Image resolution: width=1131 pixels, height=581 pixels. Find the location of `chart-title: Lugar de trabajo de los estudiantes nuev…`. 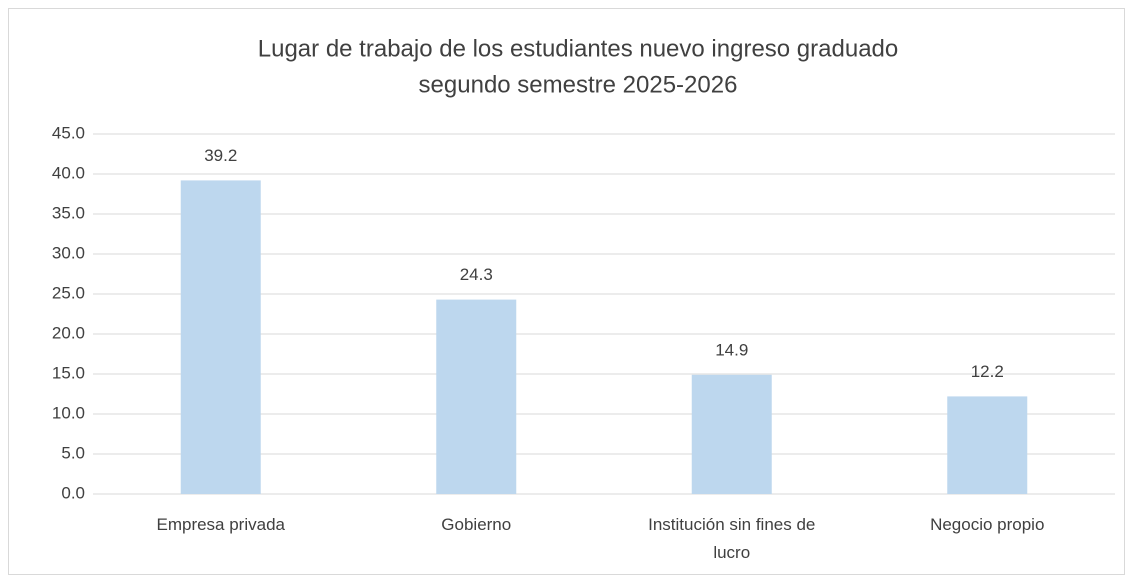

chart-title: Lugar de trabajo de los estudiantes nuev… is located at coordinates (578, 48).